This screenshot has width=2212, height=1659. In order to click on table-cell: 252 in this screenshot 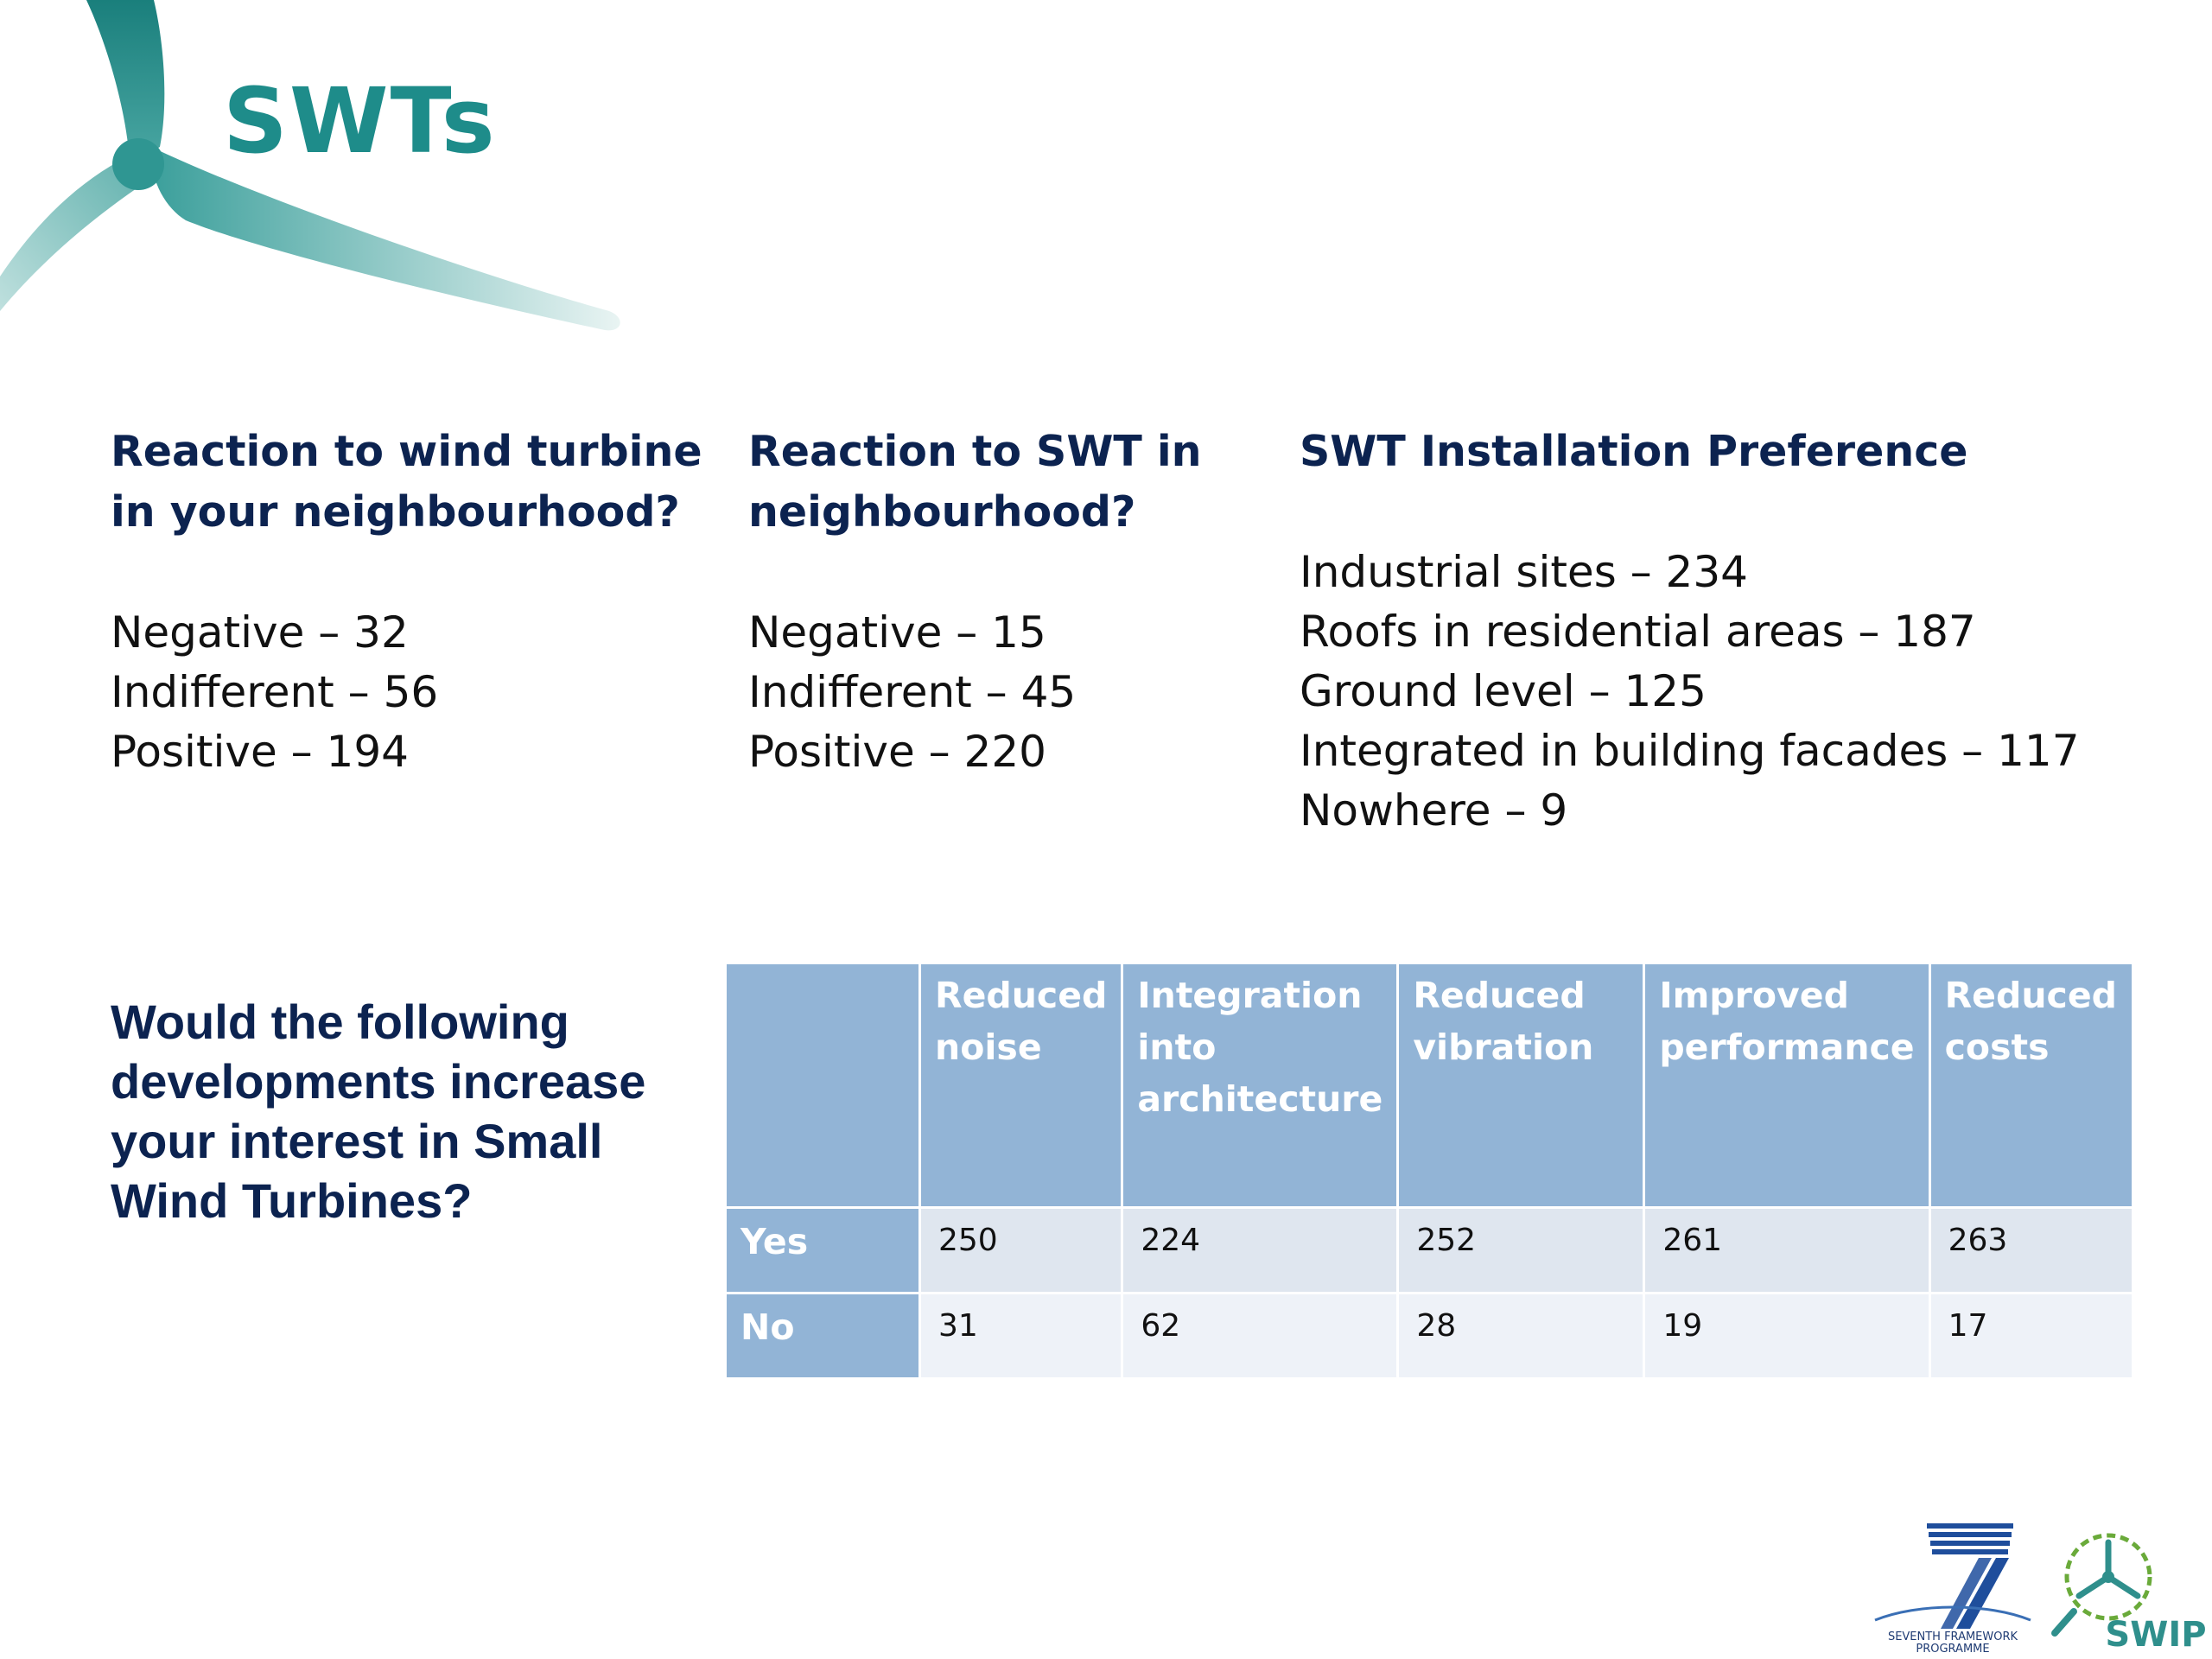, I will do `click(1521, 1250)`.